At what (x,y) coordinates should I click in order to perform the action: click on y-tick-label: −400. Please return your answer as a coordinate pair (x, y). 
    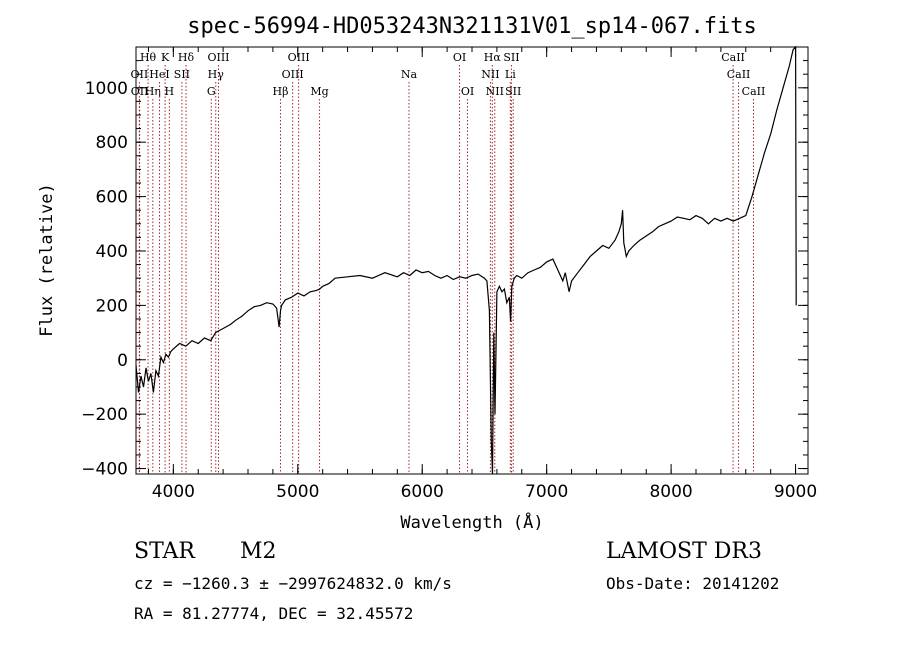
    Looking at the image, I should click on (104, 470).